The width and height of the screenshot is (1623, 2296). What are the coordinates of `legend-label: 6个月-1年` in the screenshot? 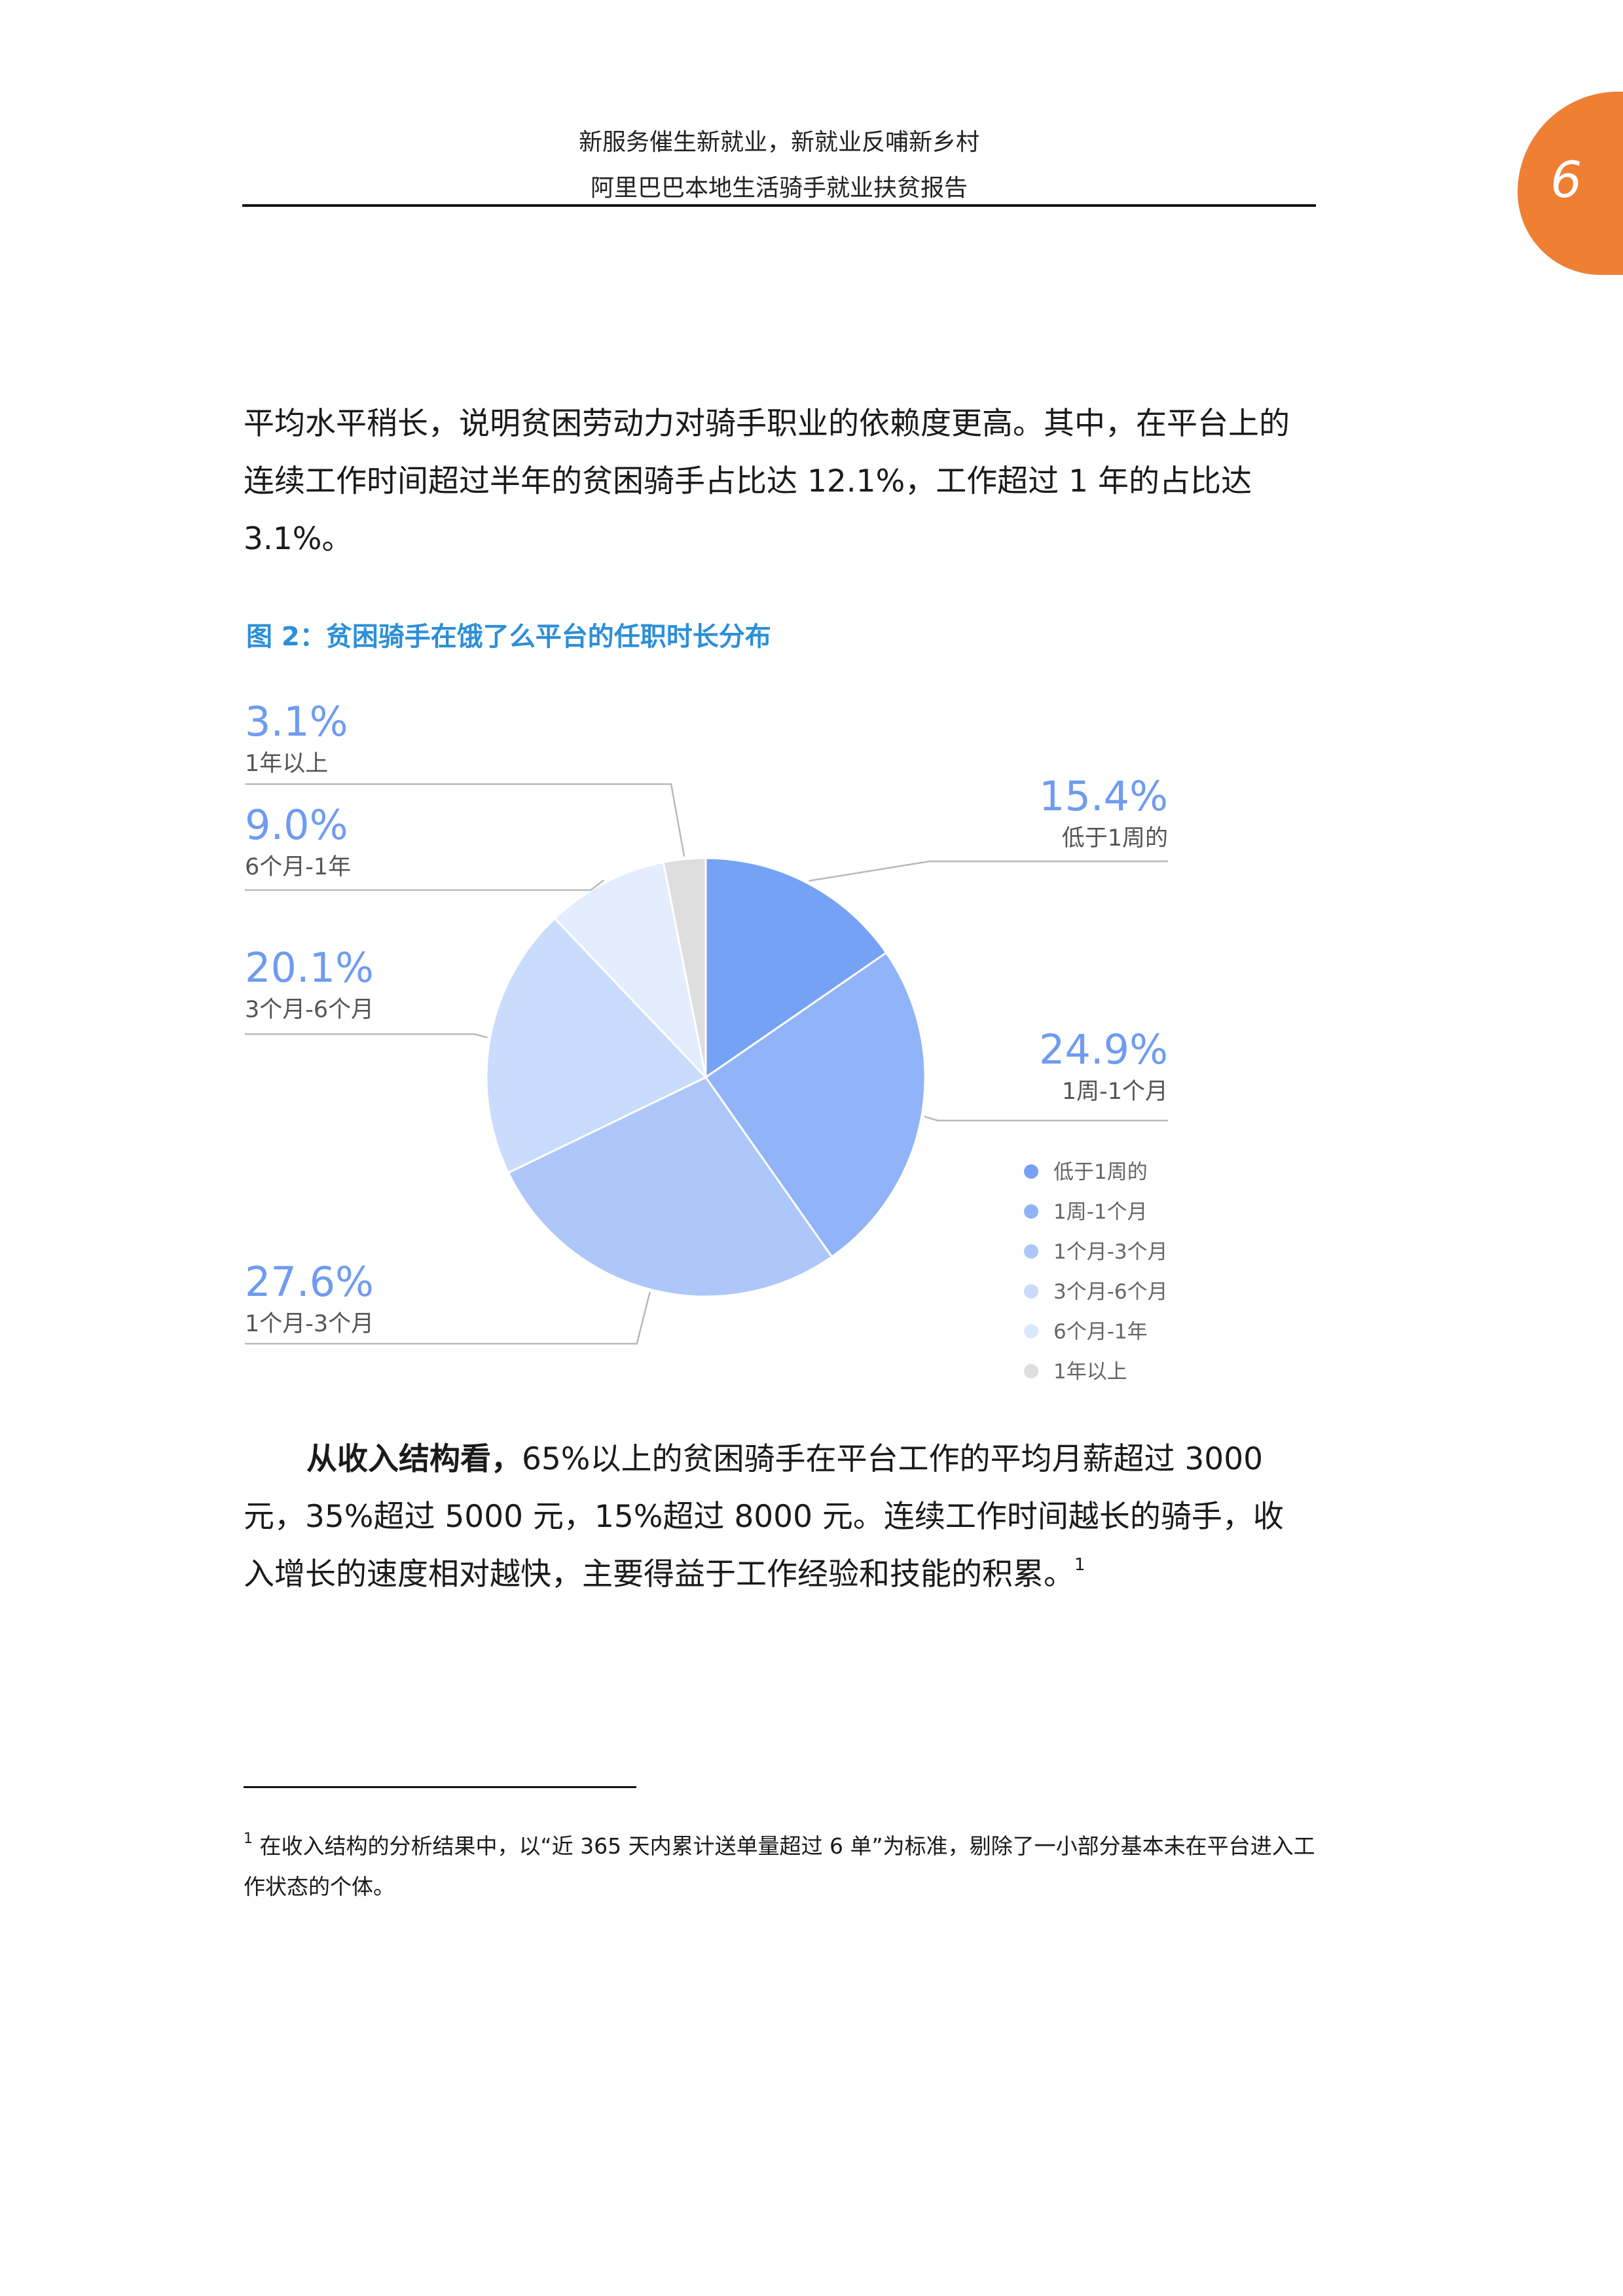 It's located at (1100, 1332).